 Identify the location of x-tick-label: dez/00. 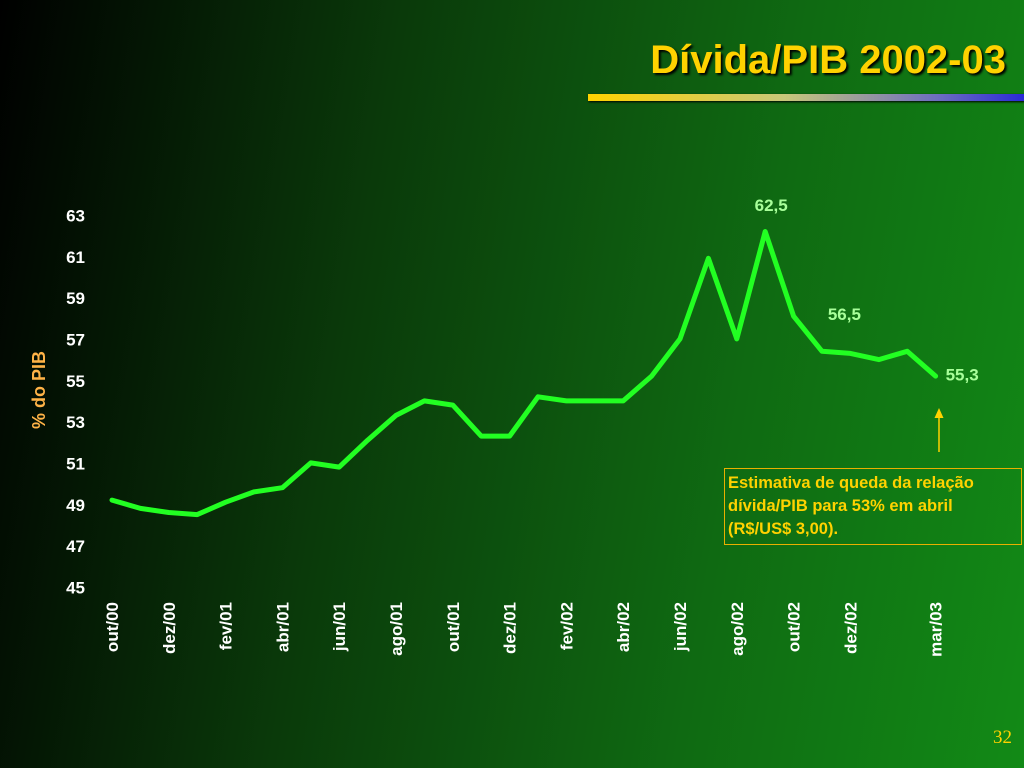
(169, 628).